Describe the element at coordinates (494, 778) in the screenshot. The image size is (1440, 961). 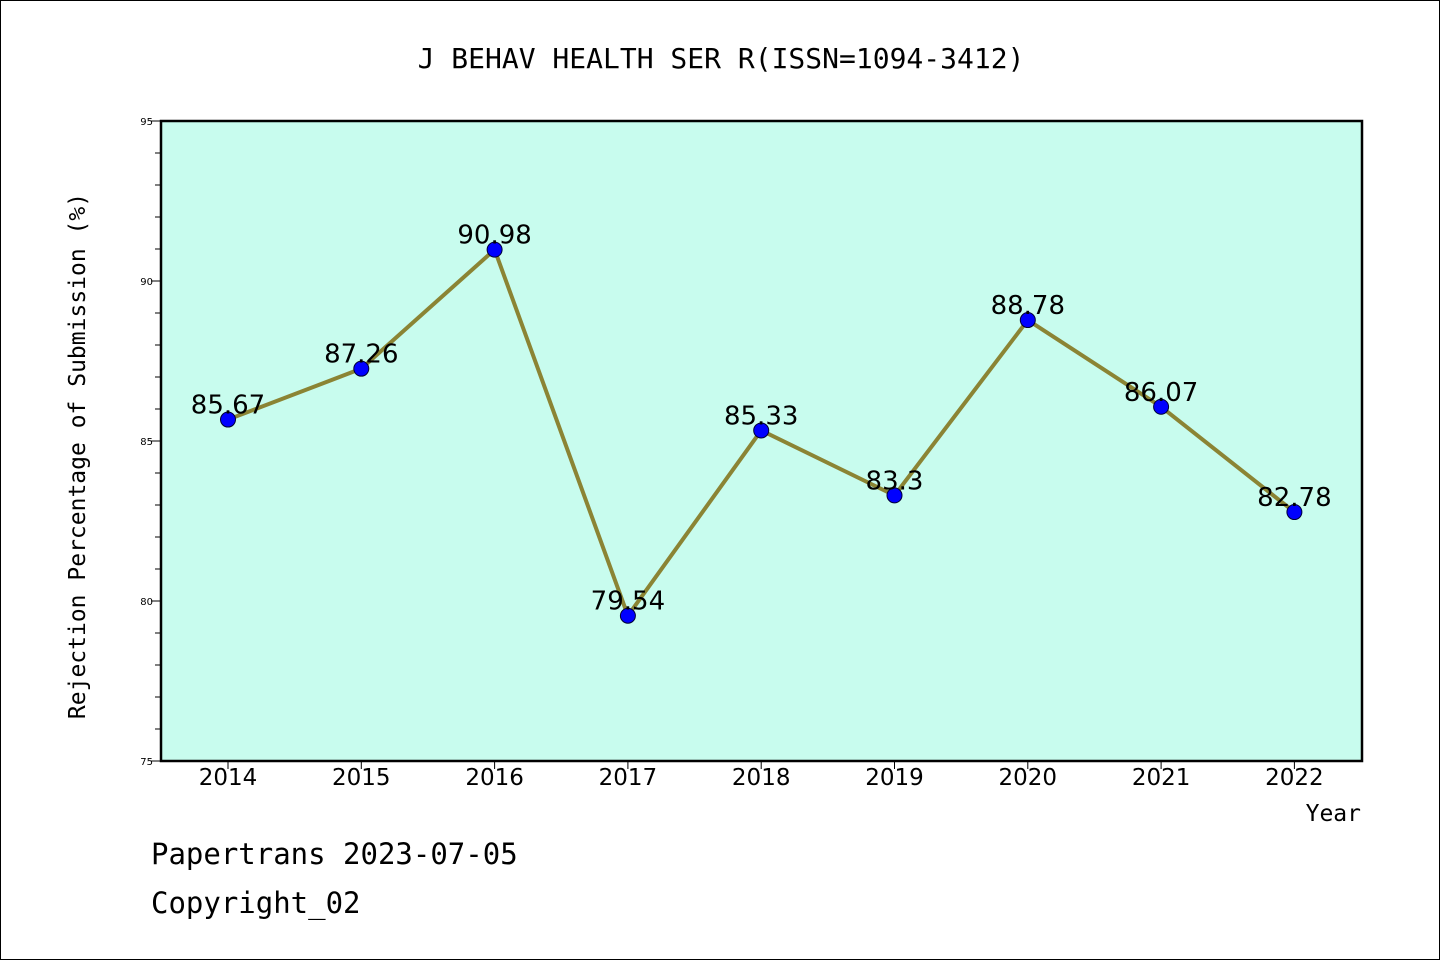
I see `x-tick-label: 2016` at that location.